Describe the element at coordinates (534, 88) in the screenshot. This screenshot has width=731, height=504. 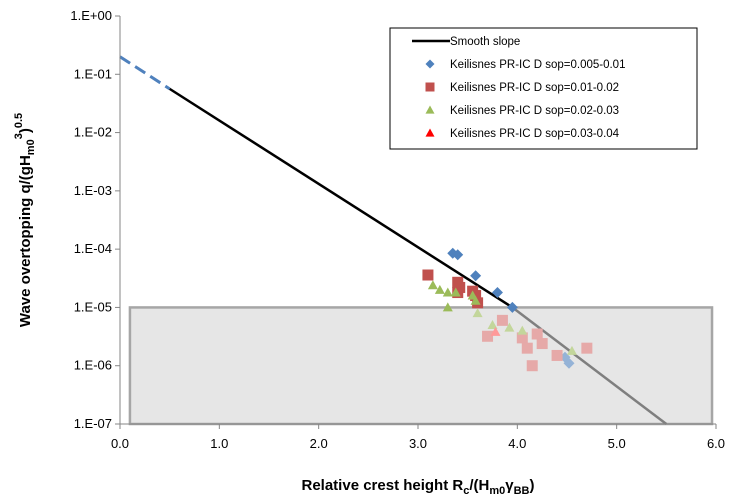
I see `legend-label-series-2: Keilisnes PR-IC D sop=0.01-0.02` at that location.